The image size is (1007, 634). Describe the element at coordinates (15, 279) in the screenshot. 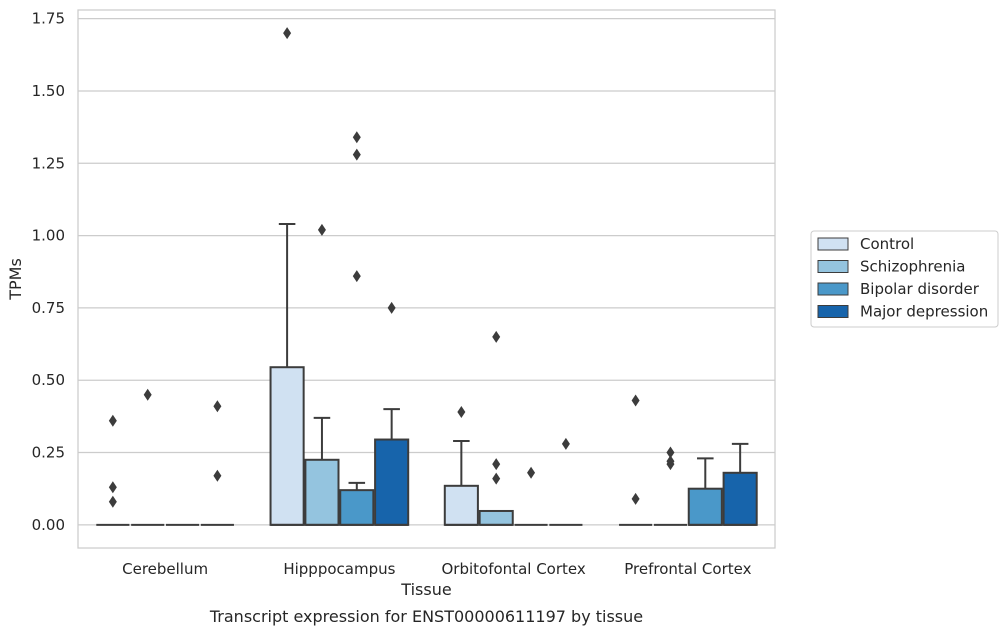

I see `y-axis-label: TPMs` at that location.